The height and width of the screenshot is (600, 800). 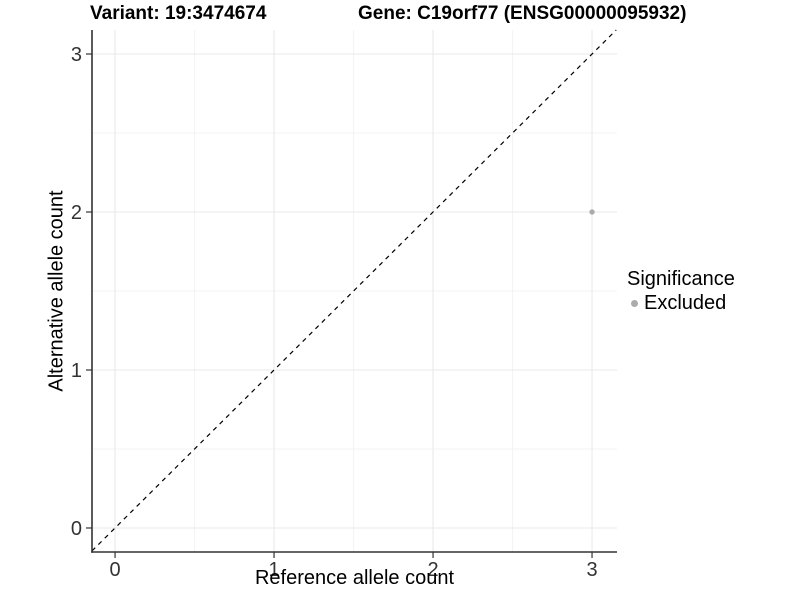 What do you see at coordinates (76, 213) in the screenshot?
I see `y-tick-label: 2` at bounding box center [76, 213].